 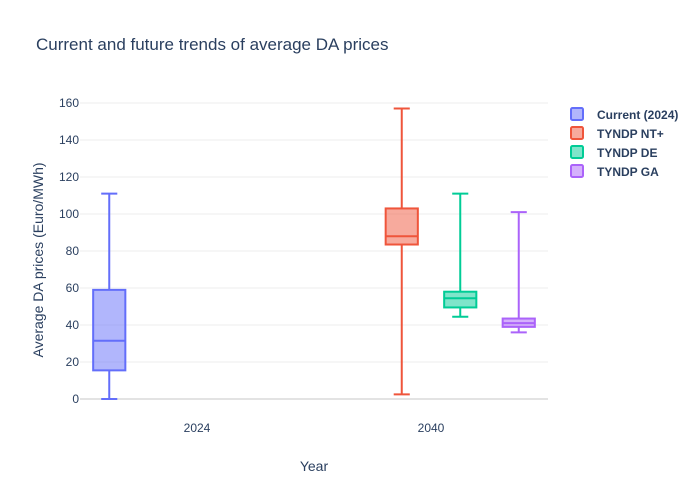 I want to click on legend-item: TYNDP DE, so click(x=613, y=152).